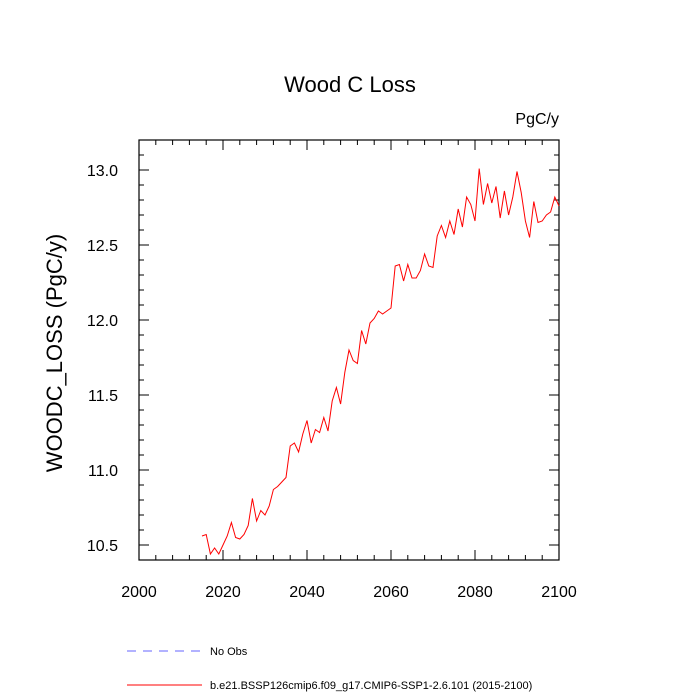 The width and height of the screenshot is (700, 700). I want to click on y-tick-label: 12.5, so click(102, 246).